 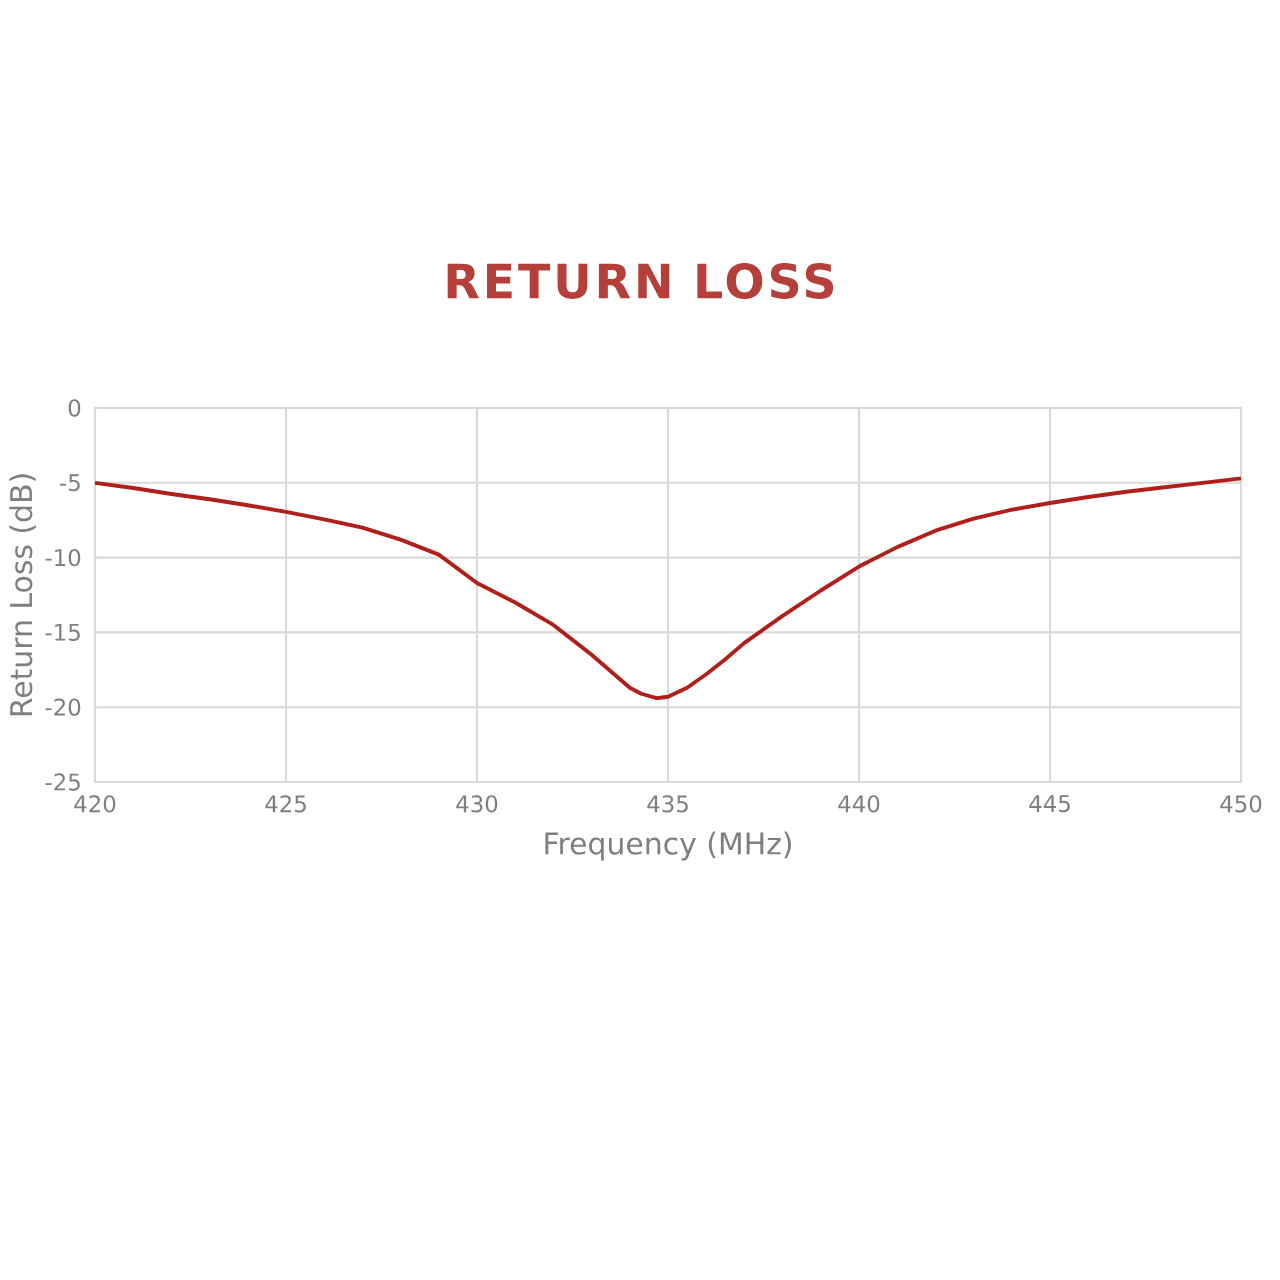 What do you see at coordinates (62, 632) in the screenshot?
I see `y-tick-label: -15` at bounding box center [62, 632].